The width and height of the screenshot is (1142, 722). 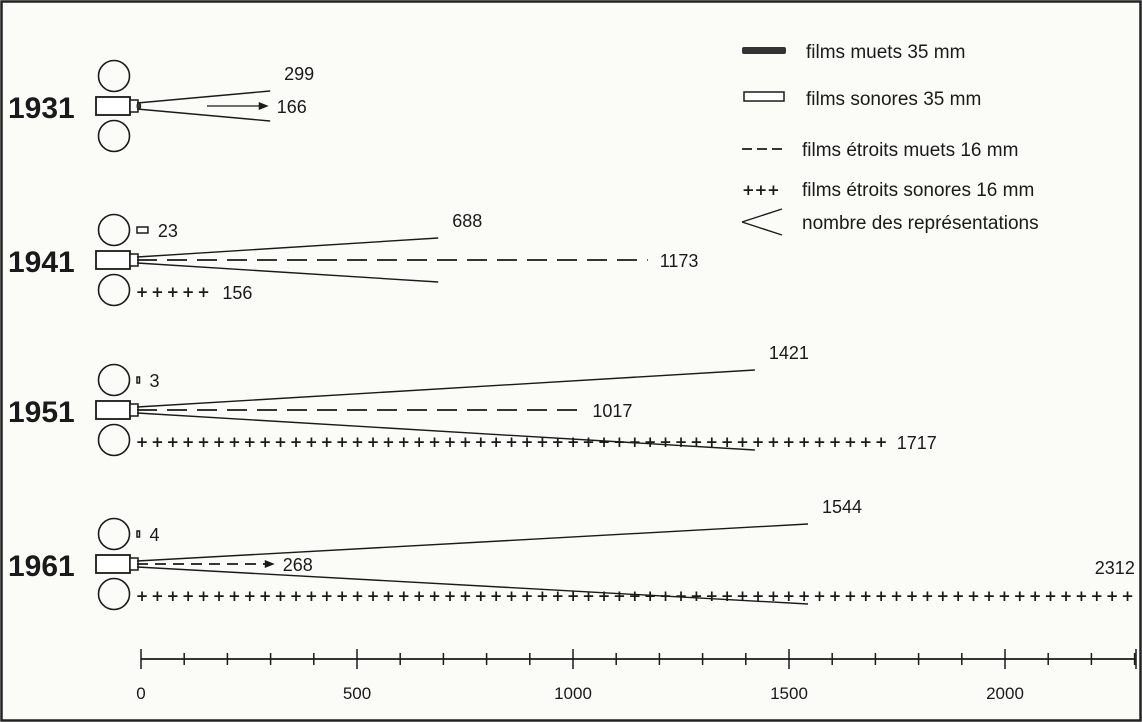 I want to click on repr-value-label-1951: 1421, so click(x=789, y=353).